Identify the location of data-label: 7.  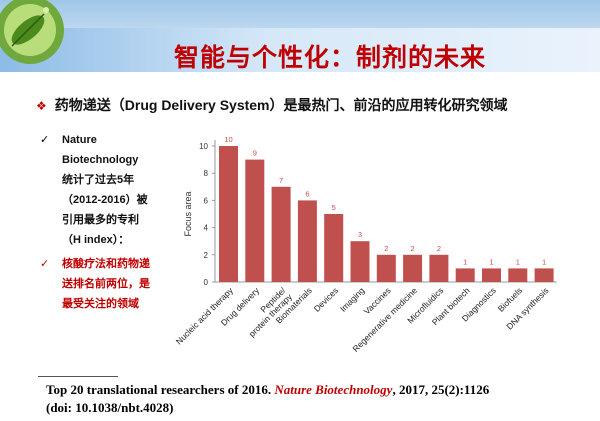
(281, 180).